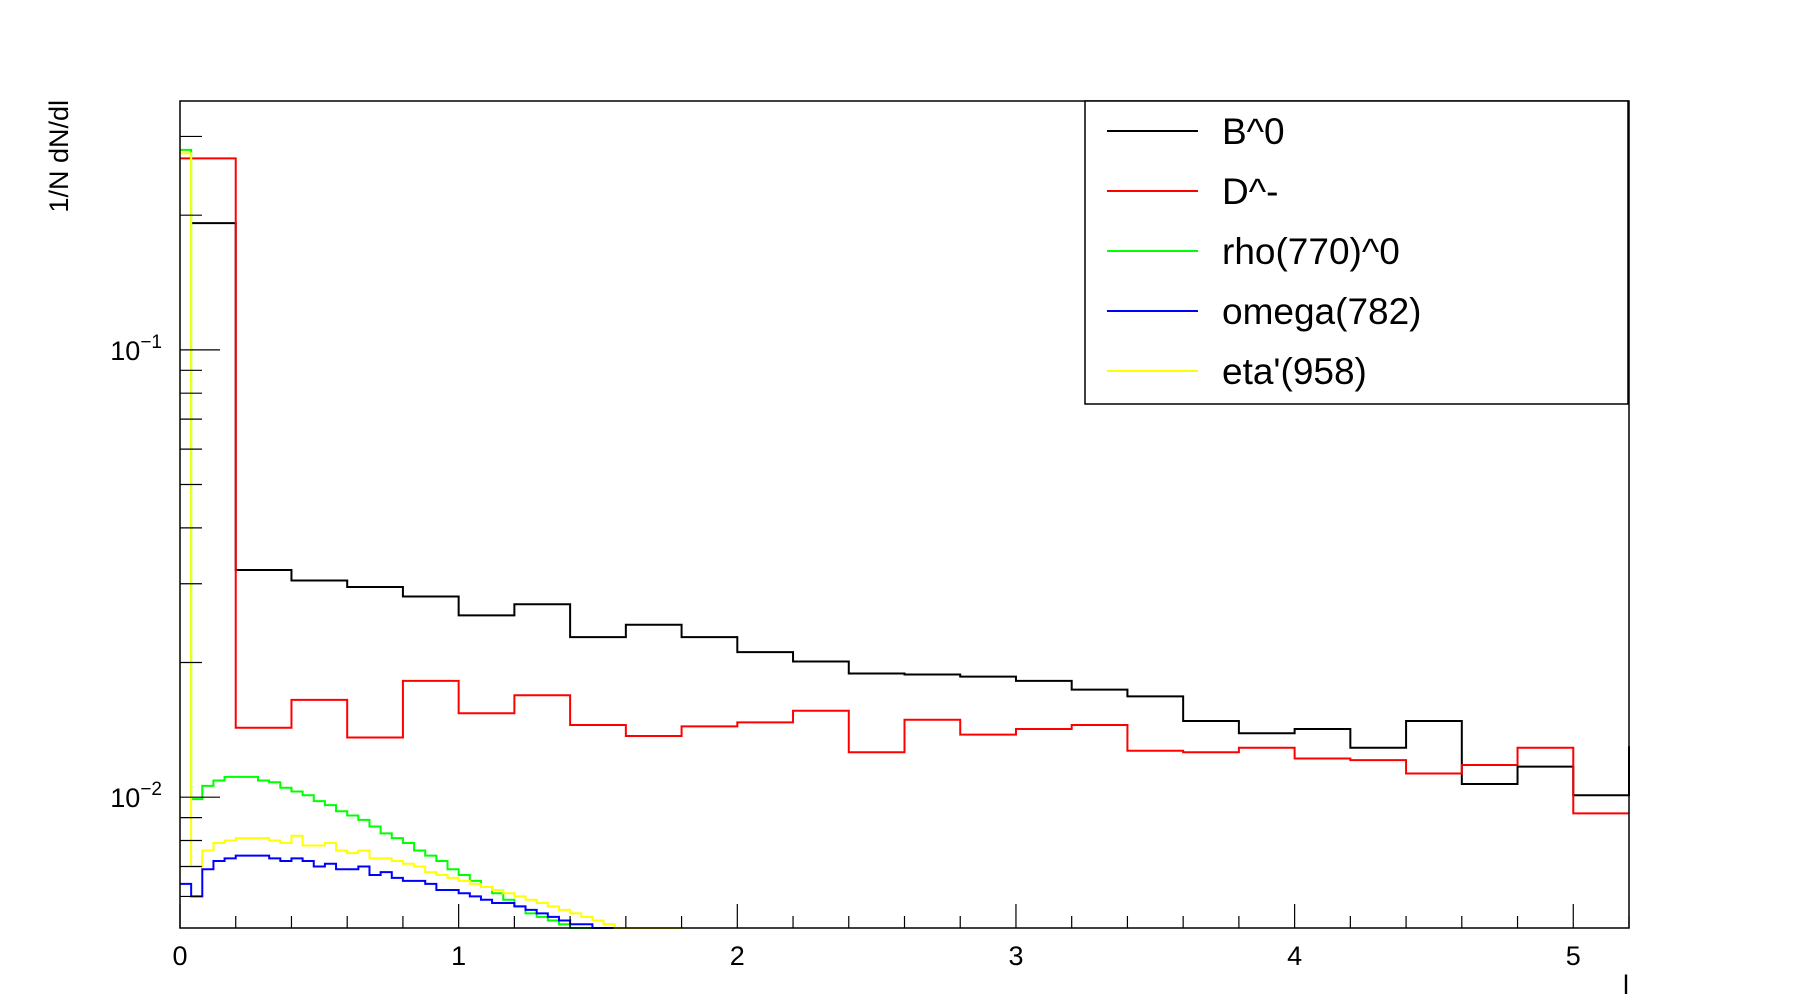 Image resolution: width=1798 pixels, height=1001 pixels. What do you see at coordinates (179, 956) in the screenshot?
I see `x-tick-label: 0` at bounding box center [179, 956].